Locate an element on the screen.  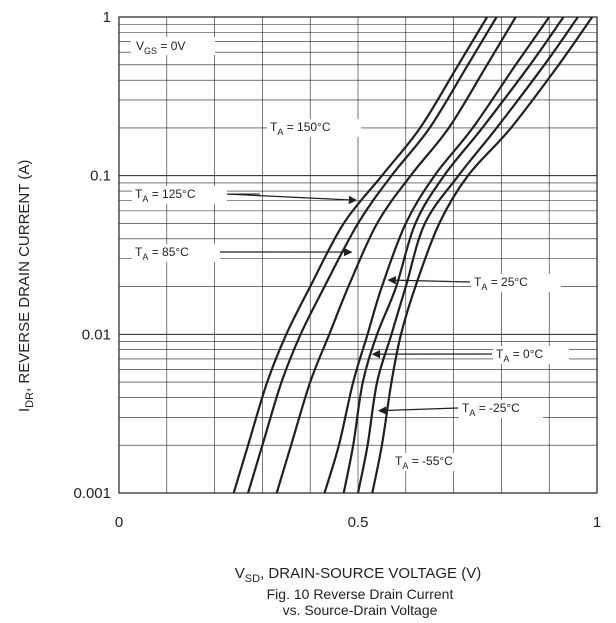
conditions-label: VGS = 0V is located at coordinates (160, 47).